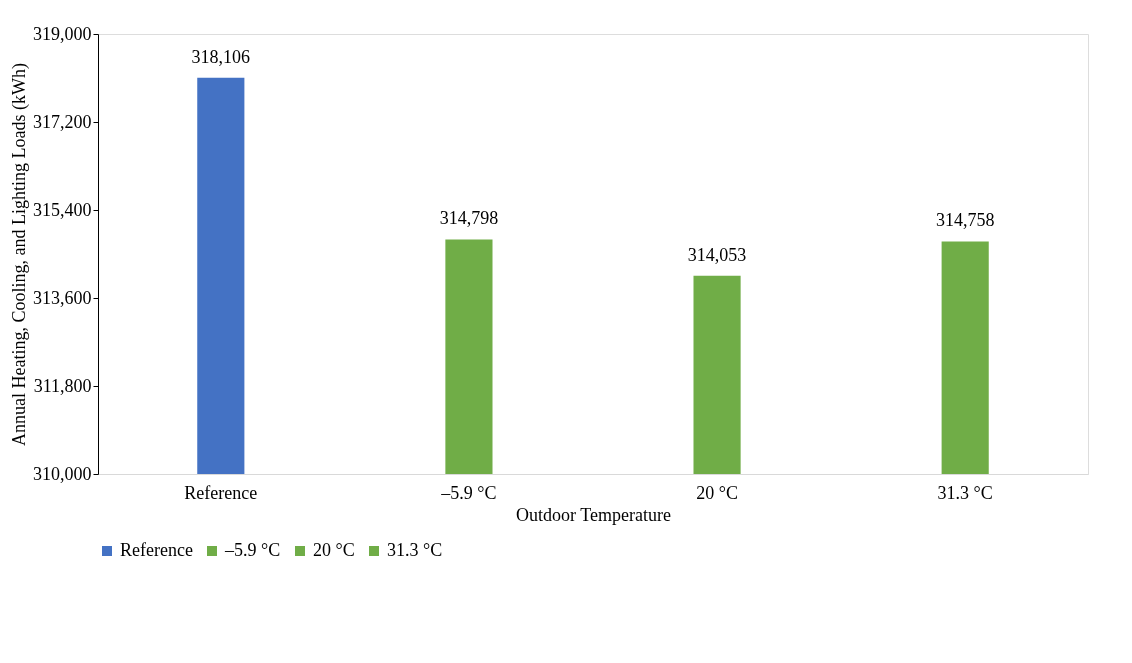  What do you see at coordinates (221, 492) in the screenshot?
I see `x-tick-label: Reference` at bounding box center [221, 492].